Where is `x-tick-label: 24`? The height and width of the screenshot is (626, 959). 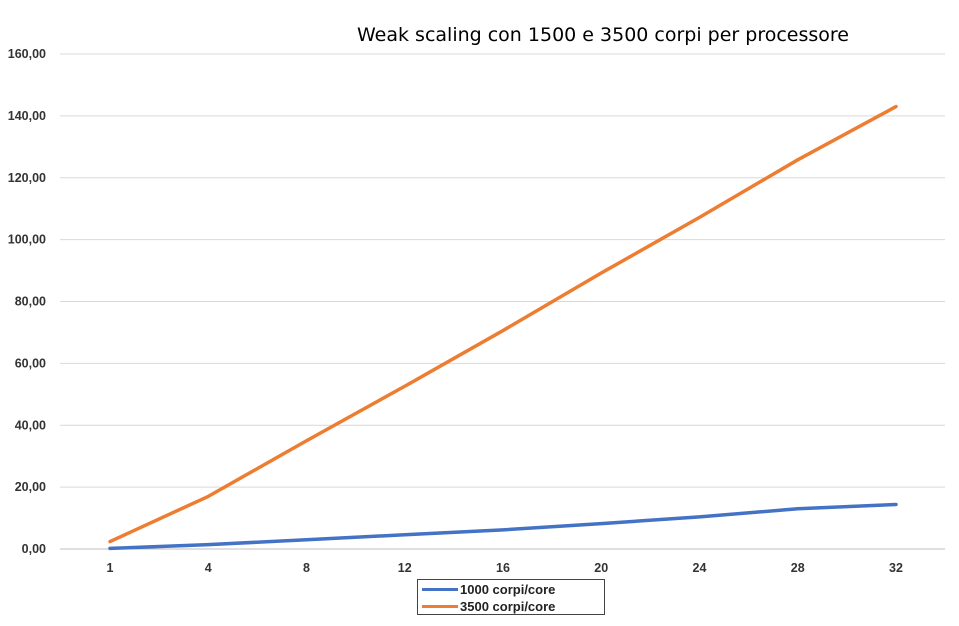 x-tick-label: 24 is located at coordinates (700, 568).